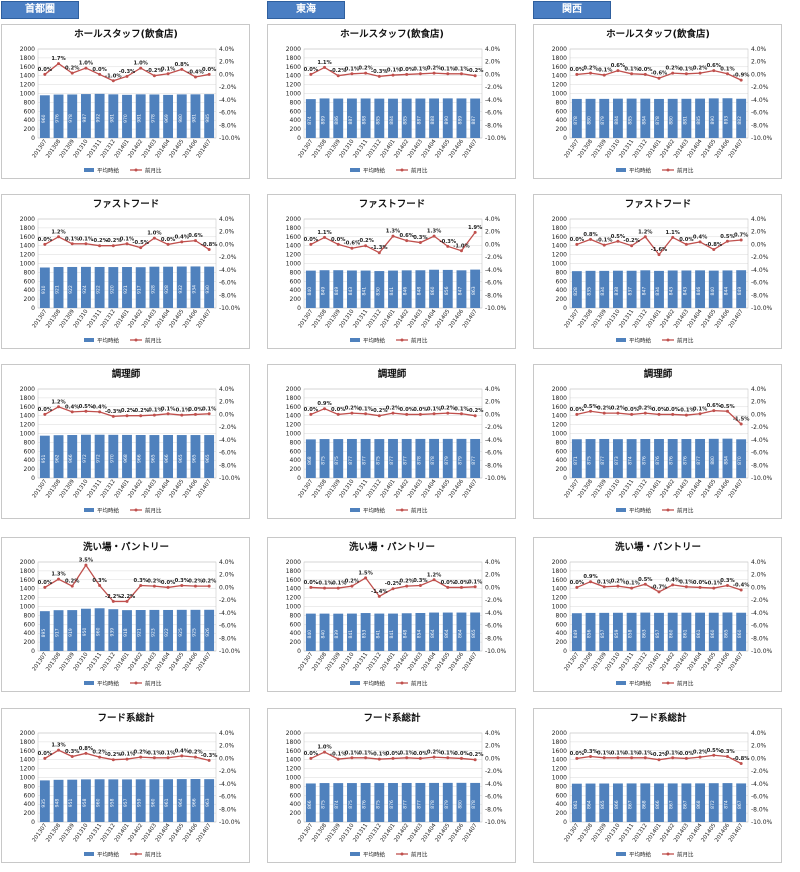 This screenshot has height=872, width=800. I want to click on region-tab-tokai: 東海, so click(306, 10).